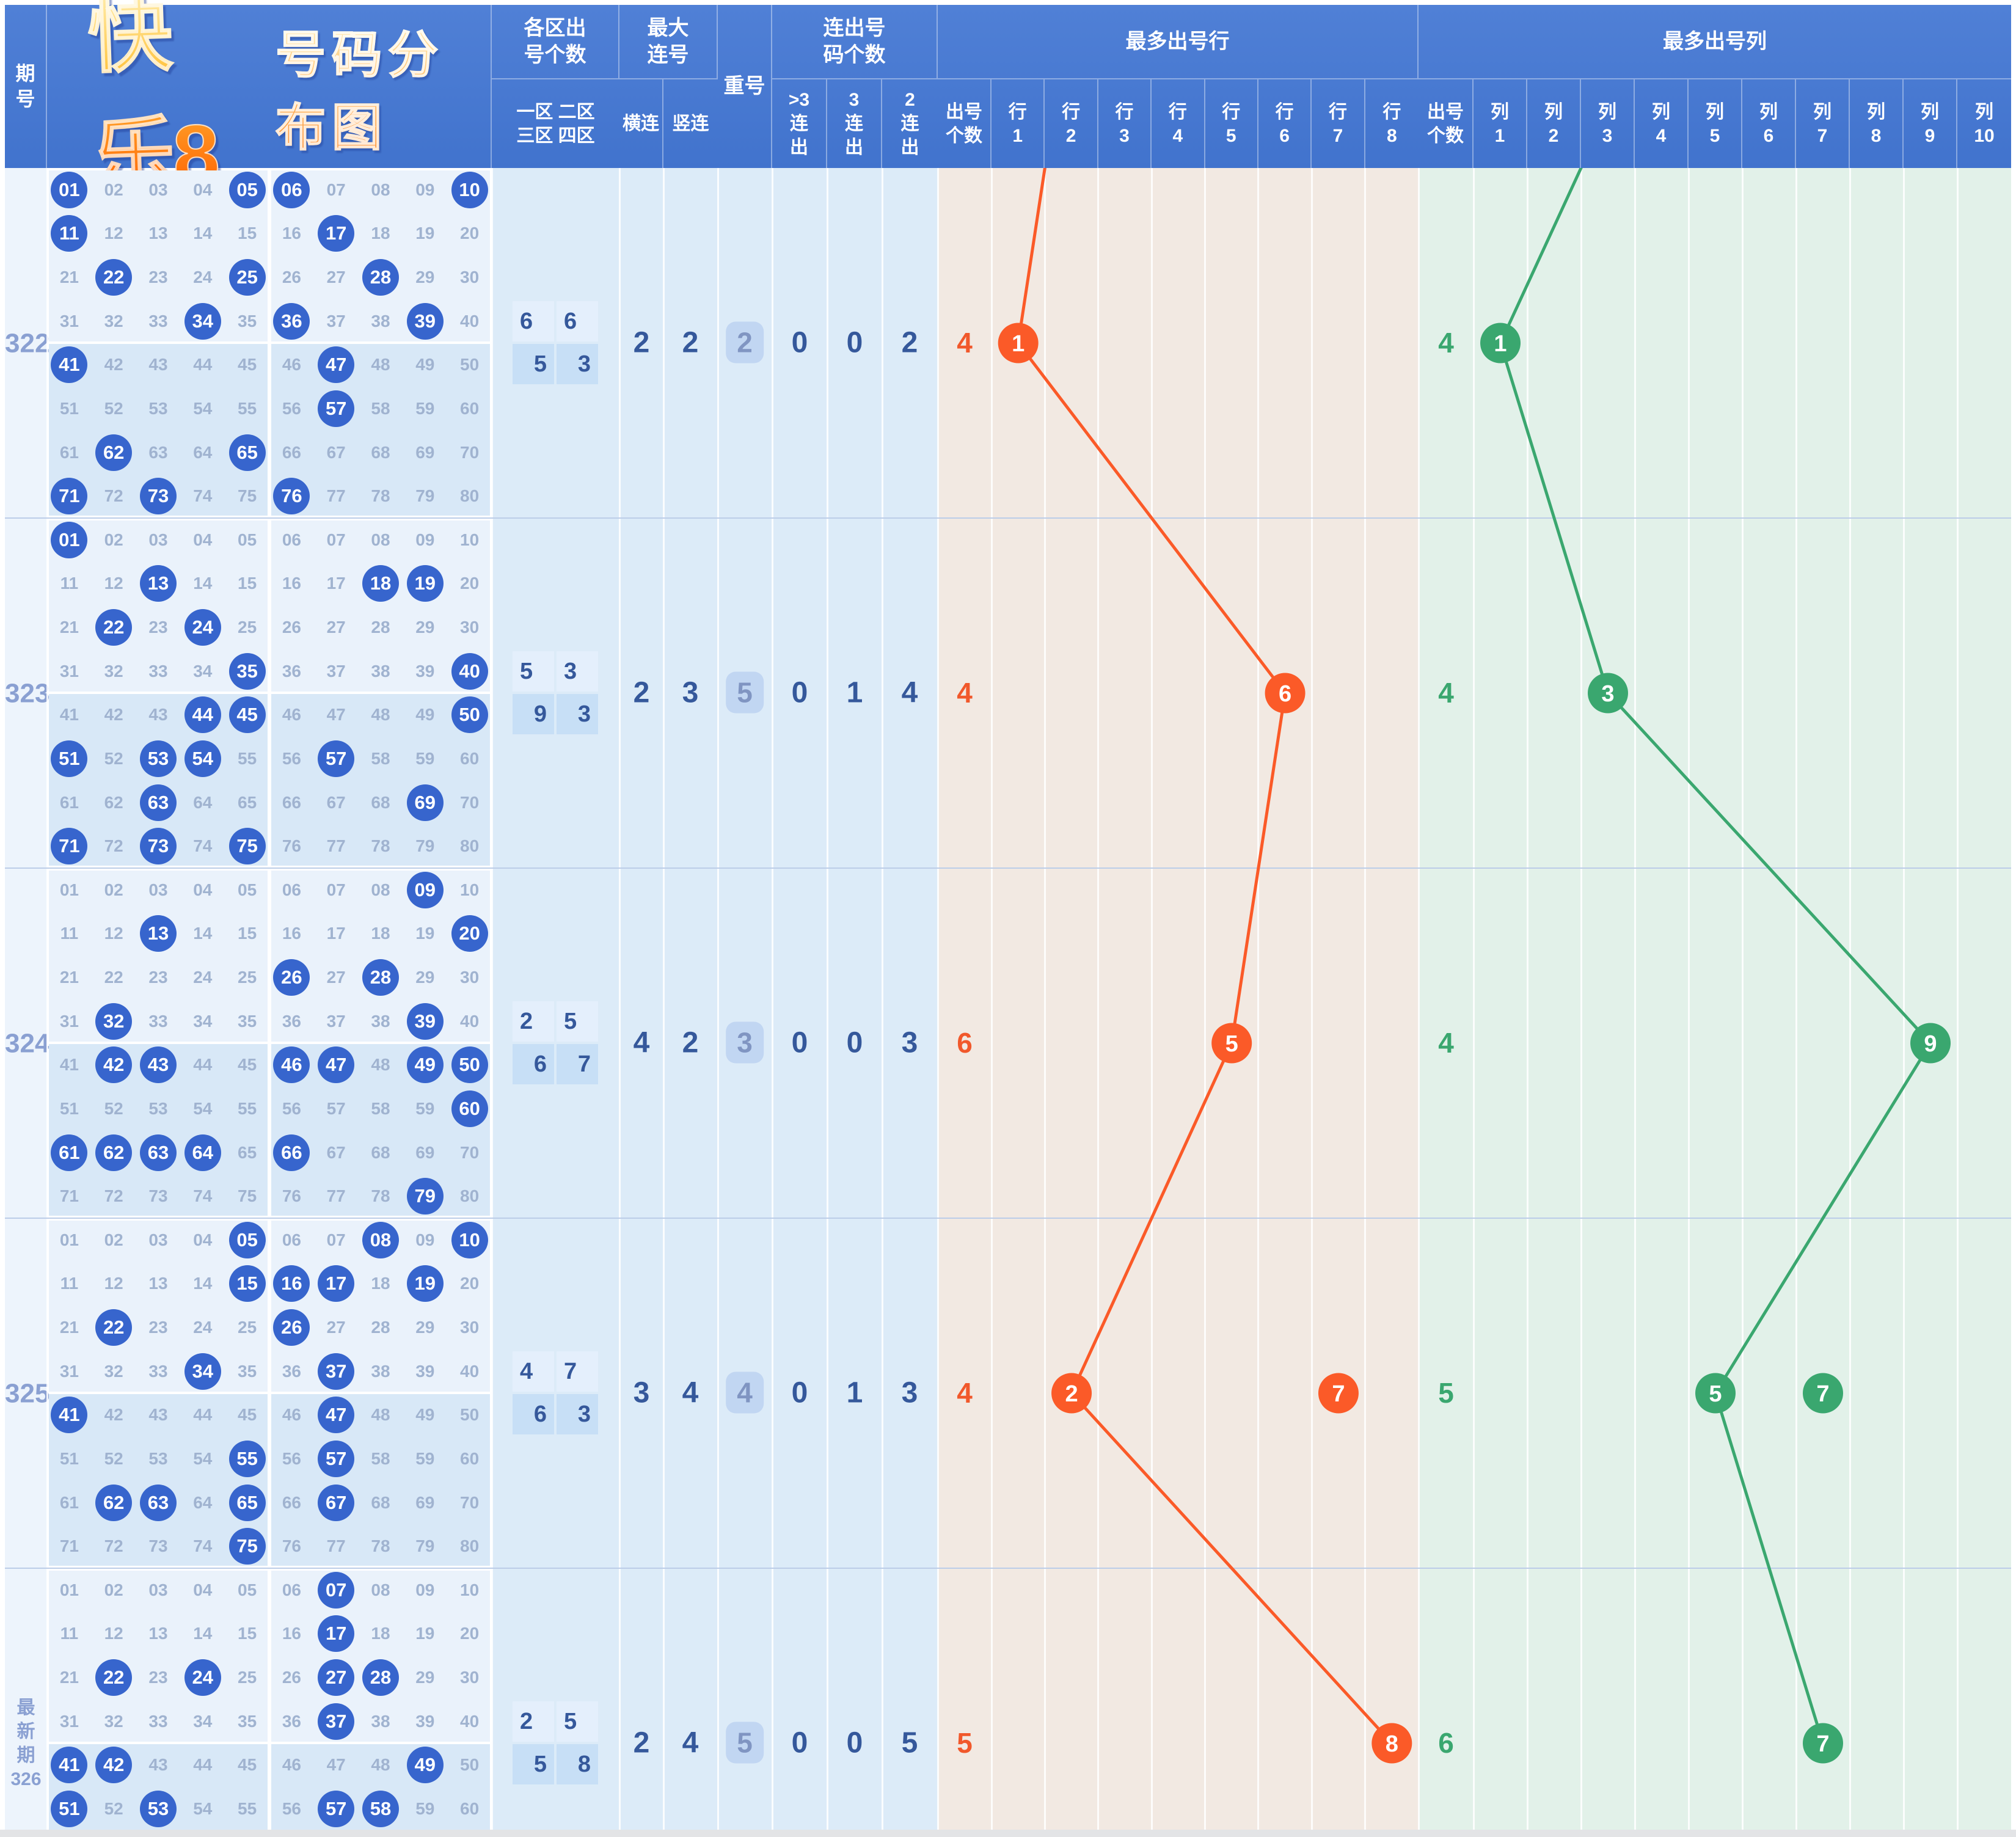 The height and width of the screenshot is (1837, 2016). I want to click on grid-number: 50, so click(470, 365).